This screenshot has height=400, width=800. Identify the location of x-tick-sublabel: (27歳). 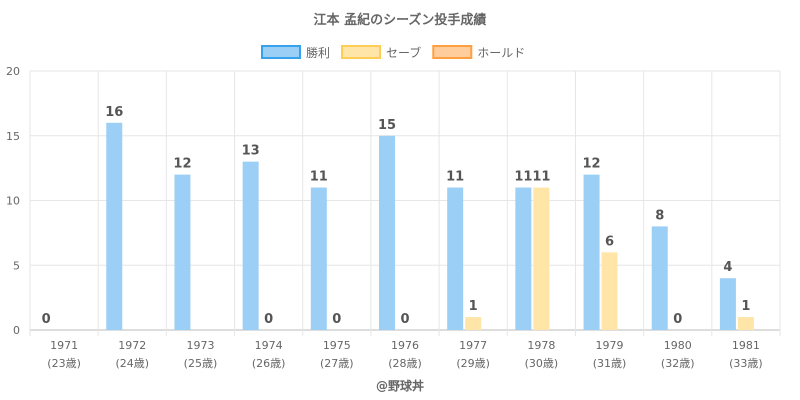
(337, 363).